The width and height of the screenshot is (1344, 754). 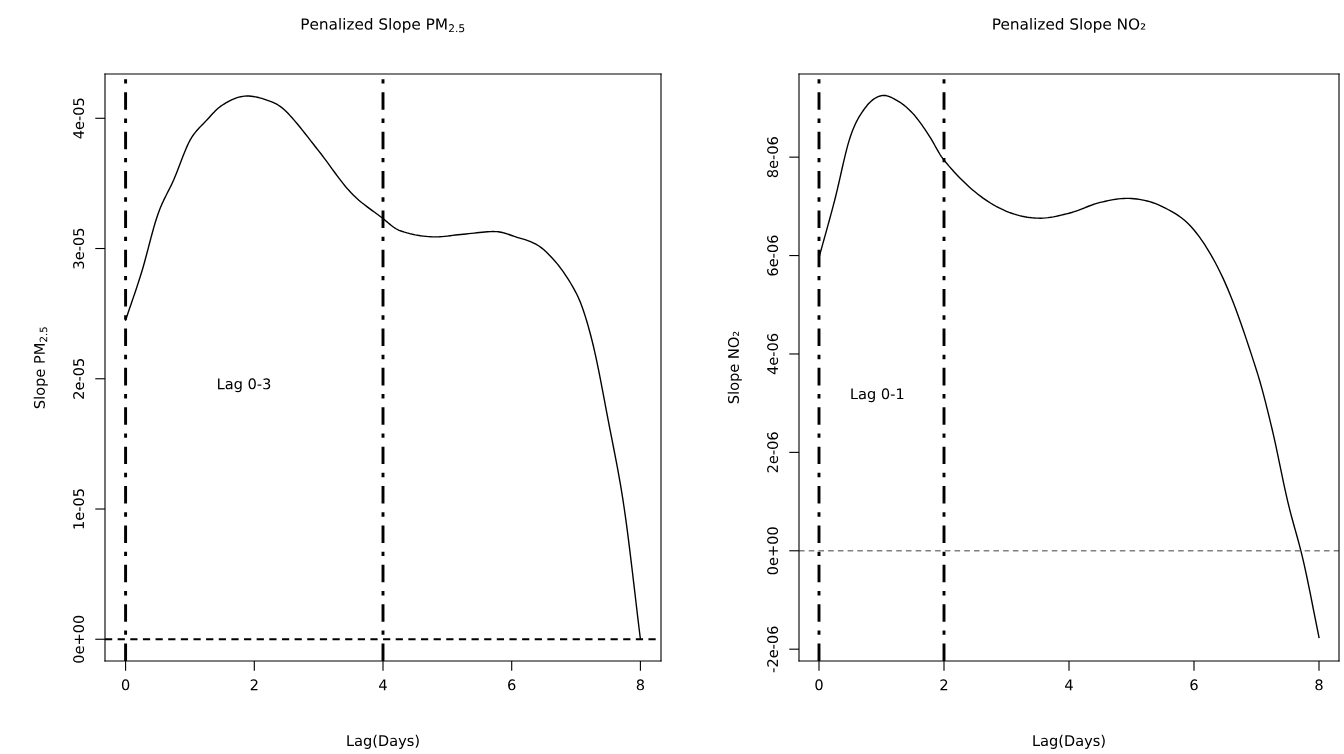 What do you see at coordinates (773, 354) in the screenshot?
I see `y-tick-label: 4e-06` at bounding box center [773, 354].